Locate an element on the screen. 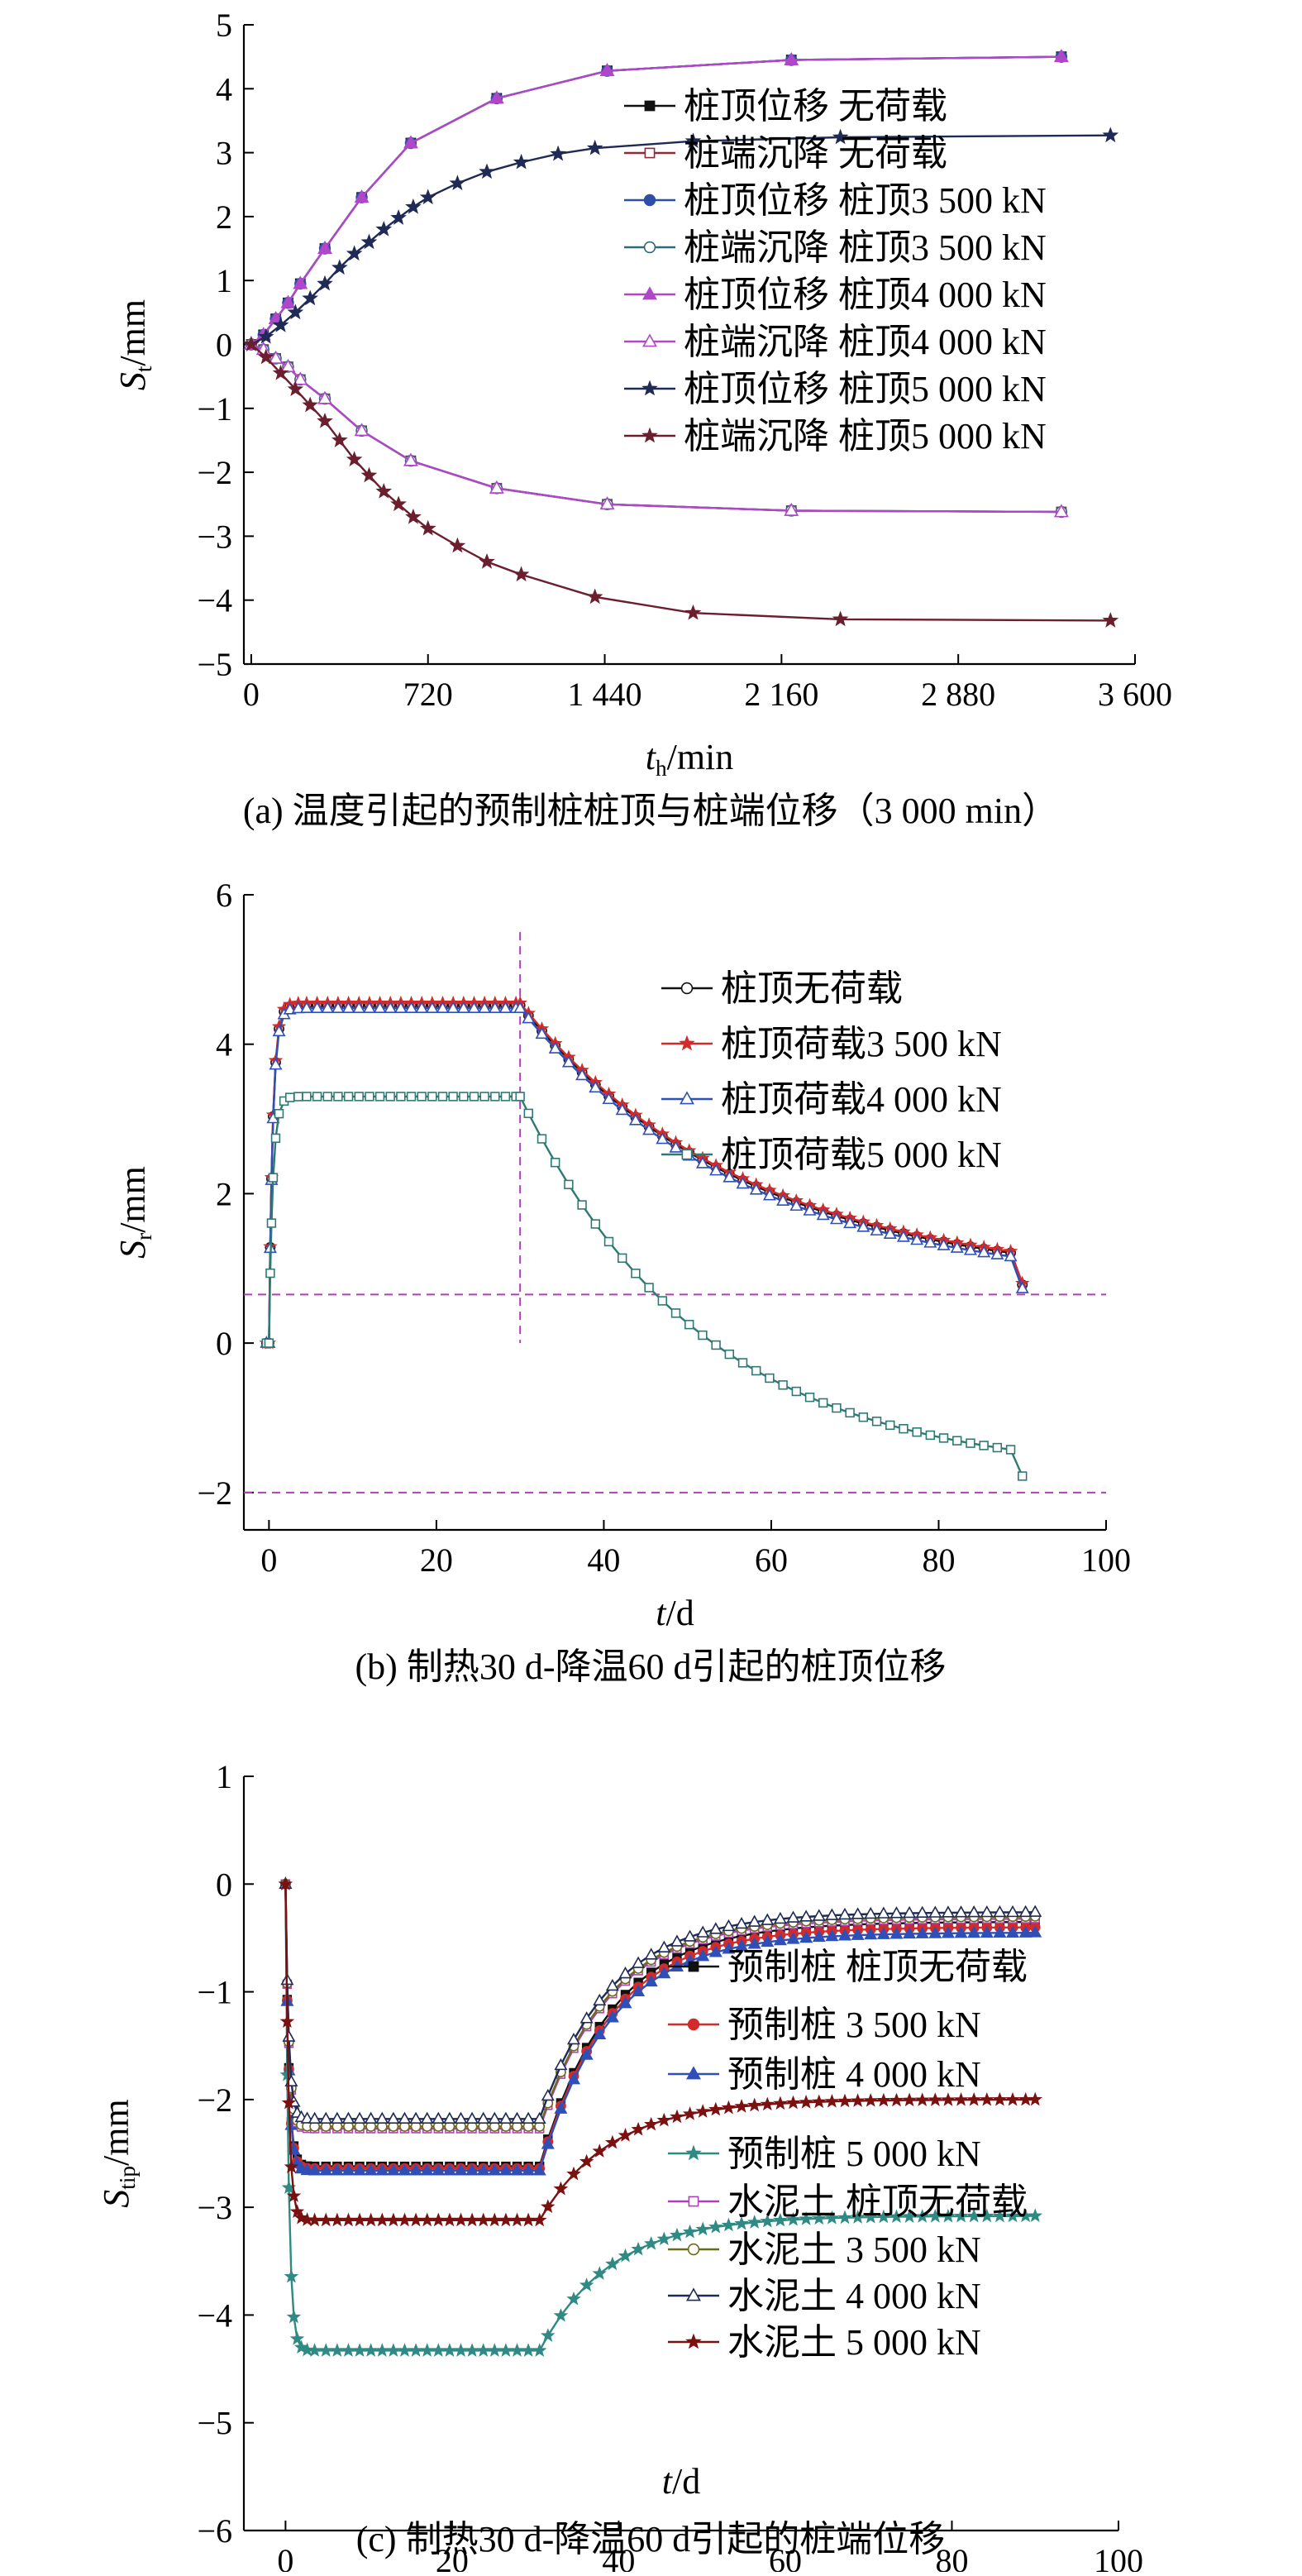 The width and height of the screenshot is (1302, 2576). x-axis-label: t/d is located at coordinates (681, 2481).